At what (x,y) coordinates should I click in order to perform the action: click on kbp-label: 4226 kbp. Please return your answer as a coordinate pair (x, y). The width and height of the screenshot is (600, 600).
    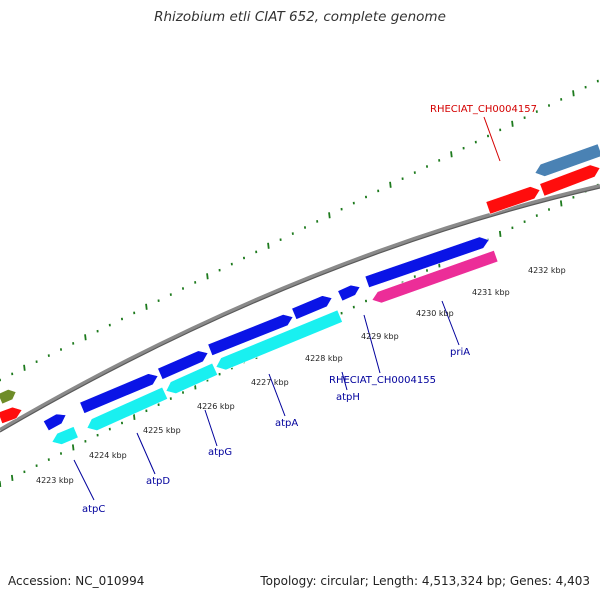
    Looking at the image, I should click on (216, 406).